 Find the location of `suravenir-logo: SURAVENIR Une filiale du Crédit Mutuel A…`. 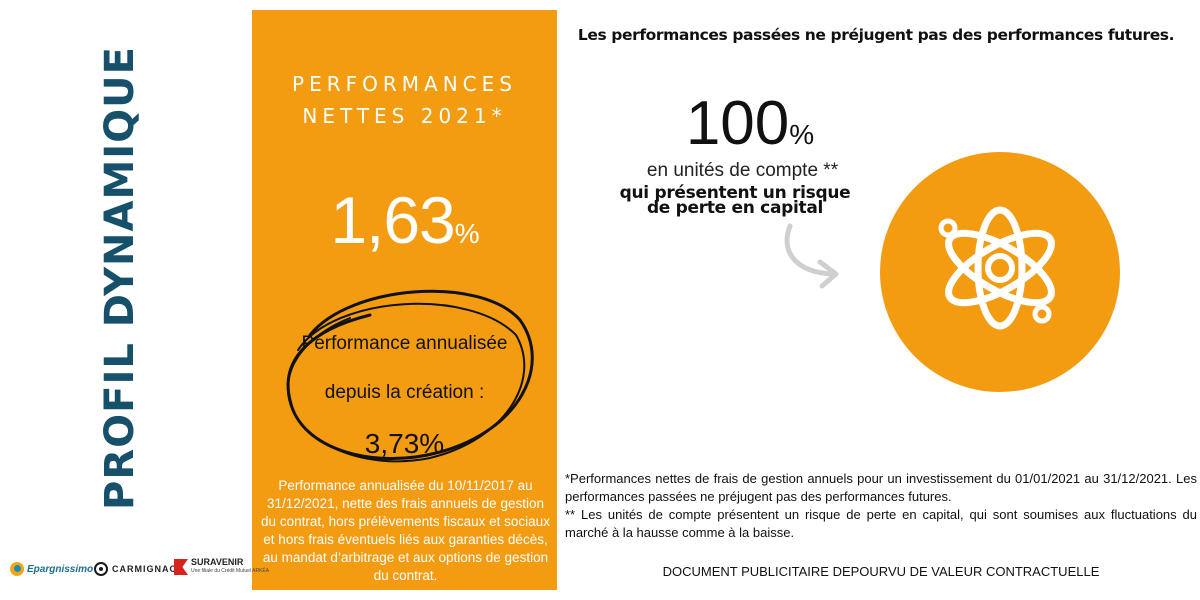

suravenir-logo: SURAVENIR Une filiale du Crédit Mutuel A… is located at coordinates (221, 567).